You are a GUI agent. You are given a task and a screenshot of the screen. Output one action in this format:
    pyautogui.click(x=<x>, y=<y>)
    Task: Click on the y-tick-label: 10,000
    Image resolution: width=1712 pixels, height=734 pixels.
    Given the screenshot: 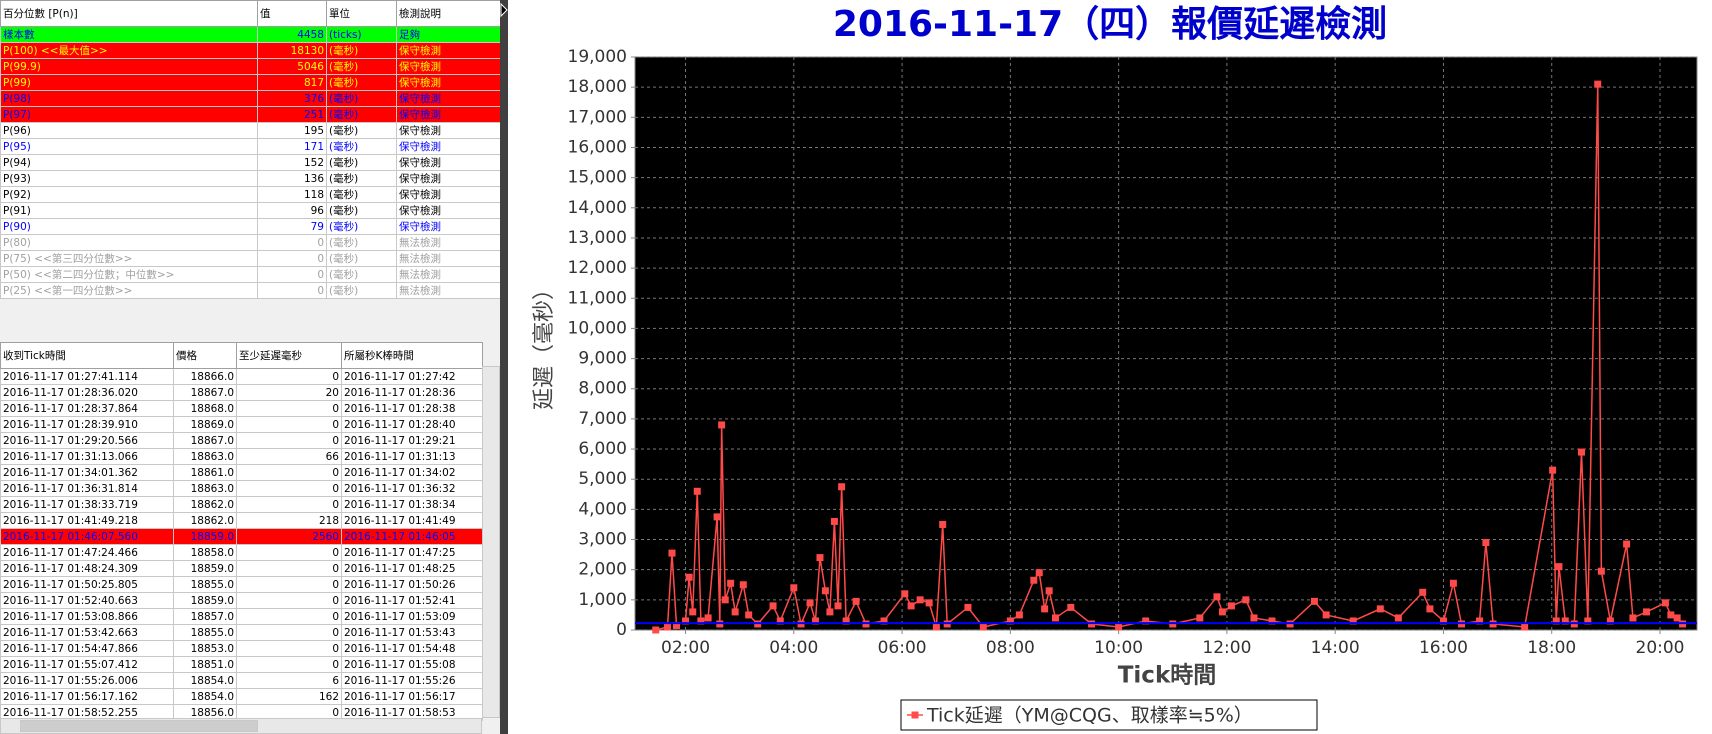 What is the action you would take?
    pyautogui.click(x=597, y=328)
    